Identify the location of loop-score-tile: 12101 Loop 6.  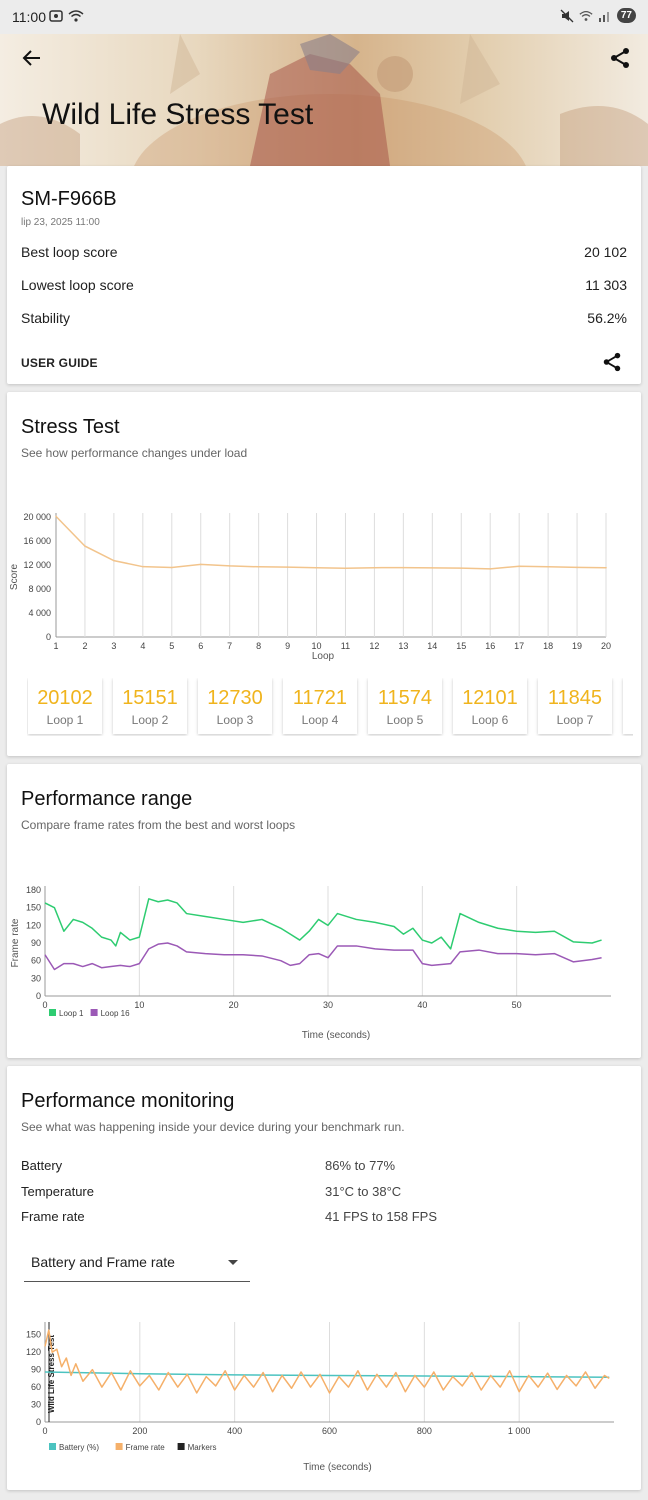
(490, 706).